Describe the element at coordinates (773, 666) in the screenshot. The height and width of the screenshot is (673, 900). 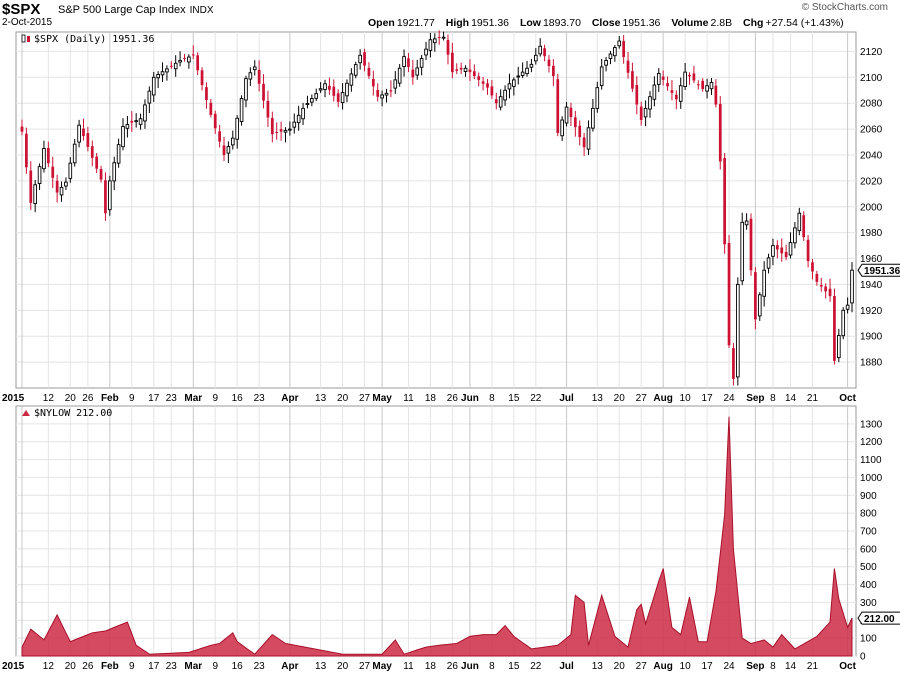
I see `lows-x-tick-label: 8` at that location.